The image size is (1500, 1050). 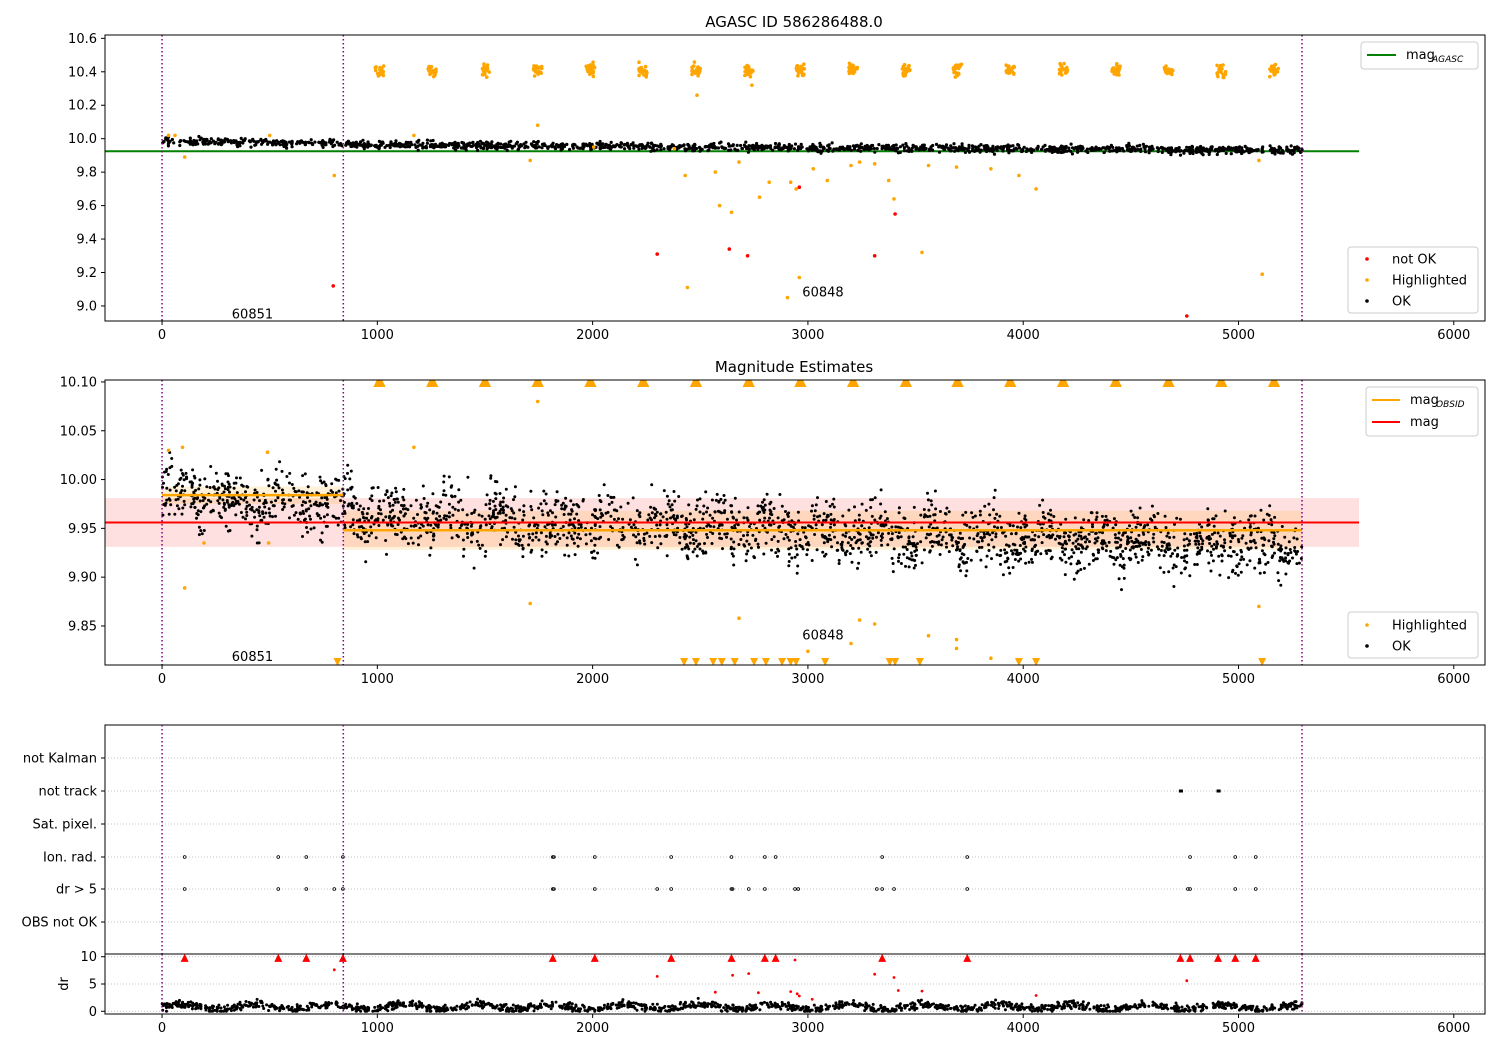 I want to click on y-tick-label: 9.95, so click(x=82, y=529).